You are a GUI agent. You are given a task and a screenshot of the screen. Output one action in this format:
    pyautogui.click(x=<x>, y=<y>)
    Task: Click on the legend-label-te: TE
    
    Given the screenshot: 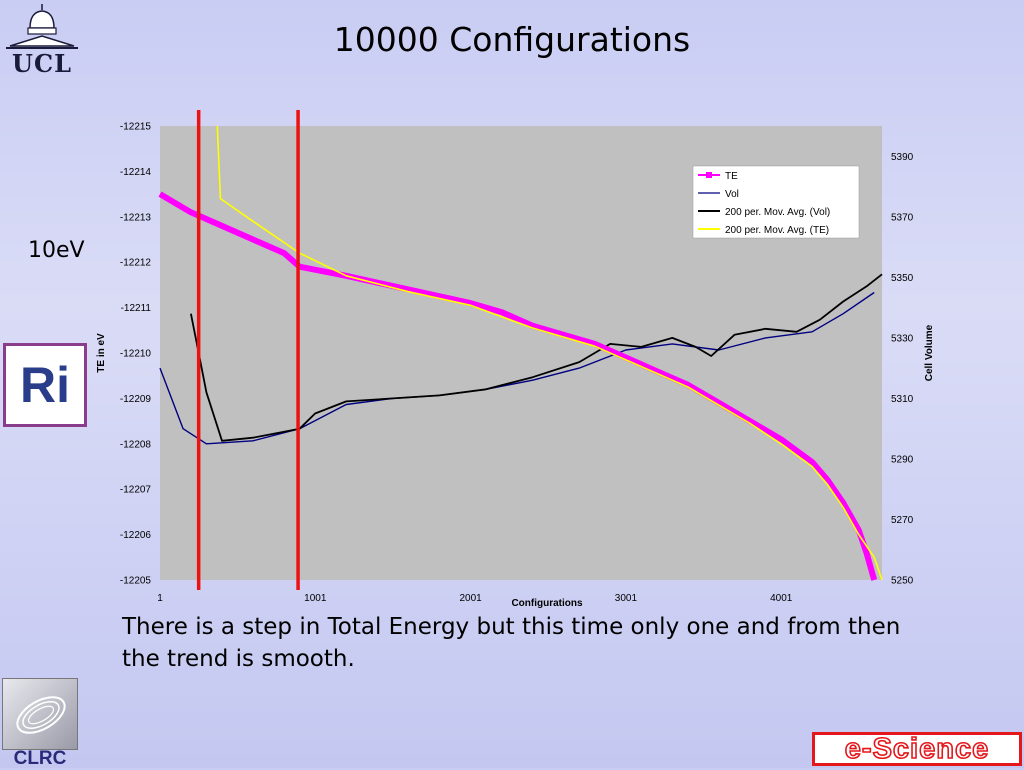 What is the action you would take?
    pyautogui.click(x=731, y=176)
    